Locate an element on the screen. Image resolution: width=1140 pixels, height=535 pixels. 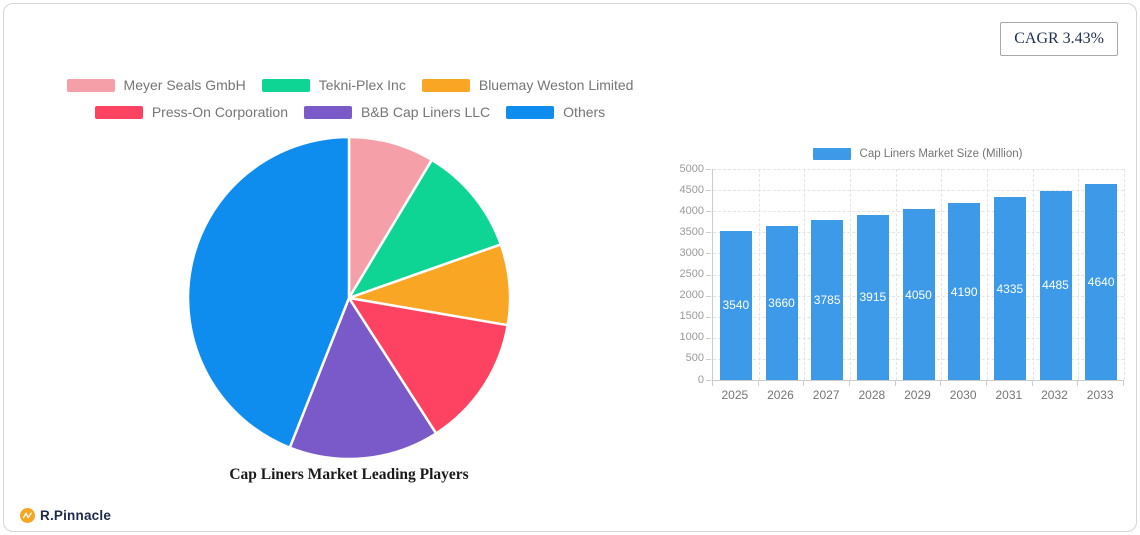
x-axis-label: 2029 is located at coordinates (917, 395).